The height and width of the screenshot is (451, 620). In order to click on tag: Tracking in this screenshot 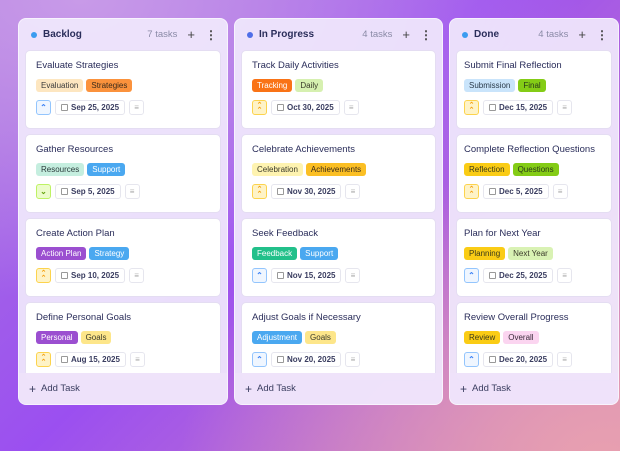, I will do `click(272, 85)`.